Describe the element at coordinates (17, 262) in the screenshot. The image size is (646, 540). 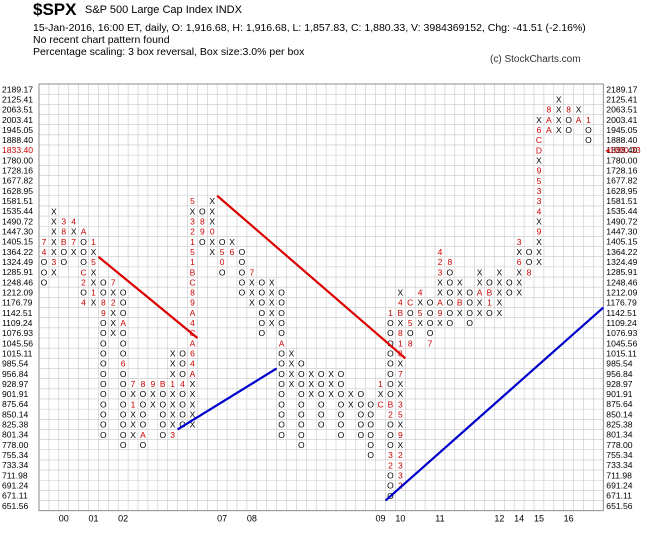
I see `y-tick-label-left: 1324.49` at that location.